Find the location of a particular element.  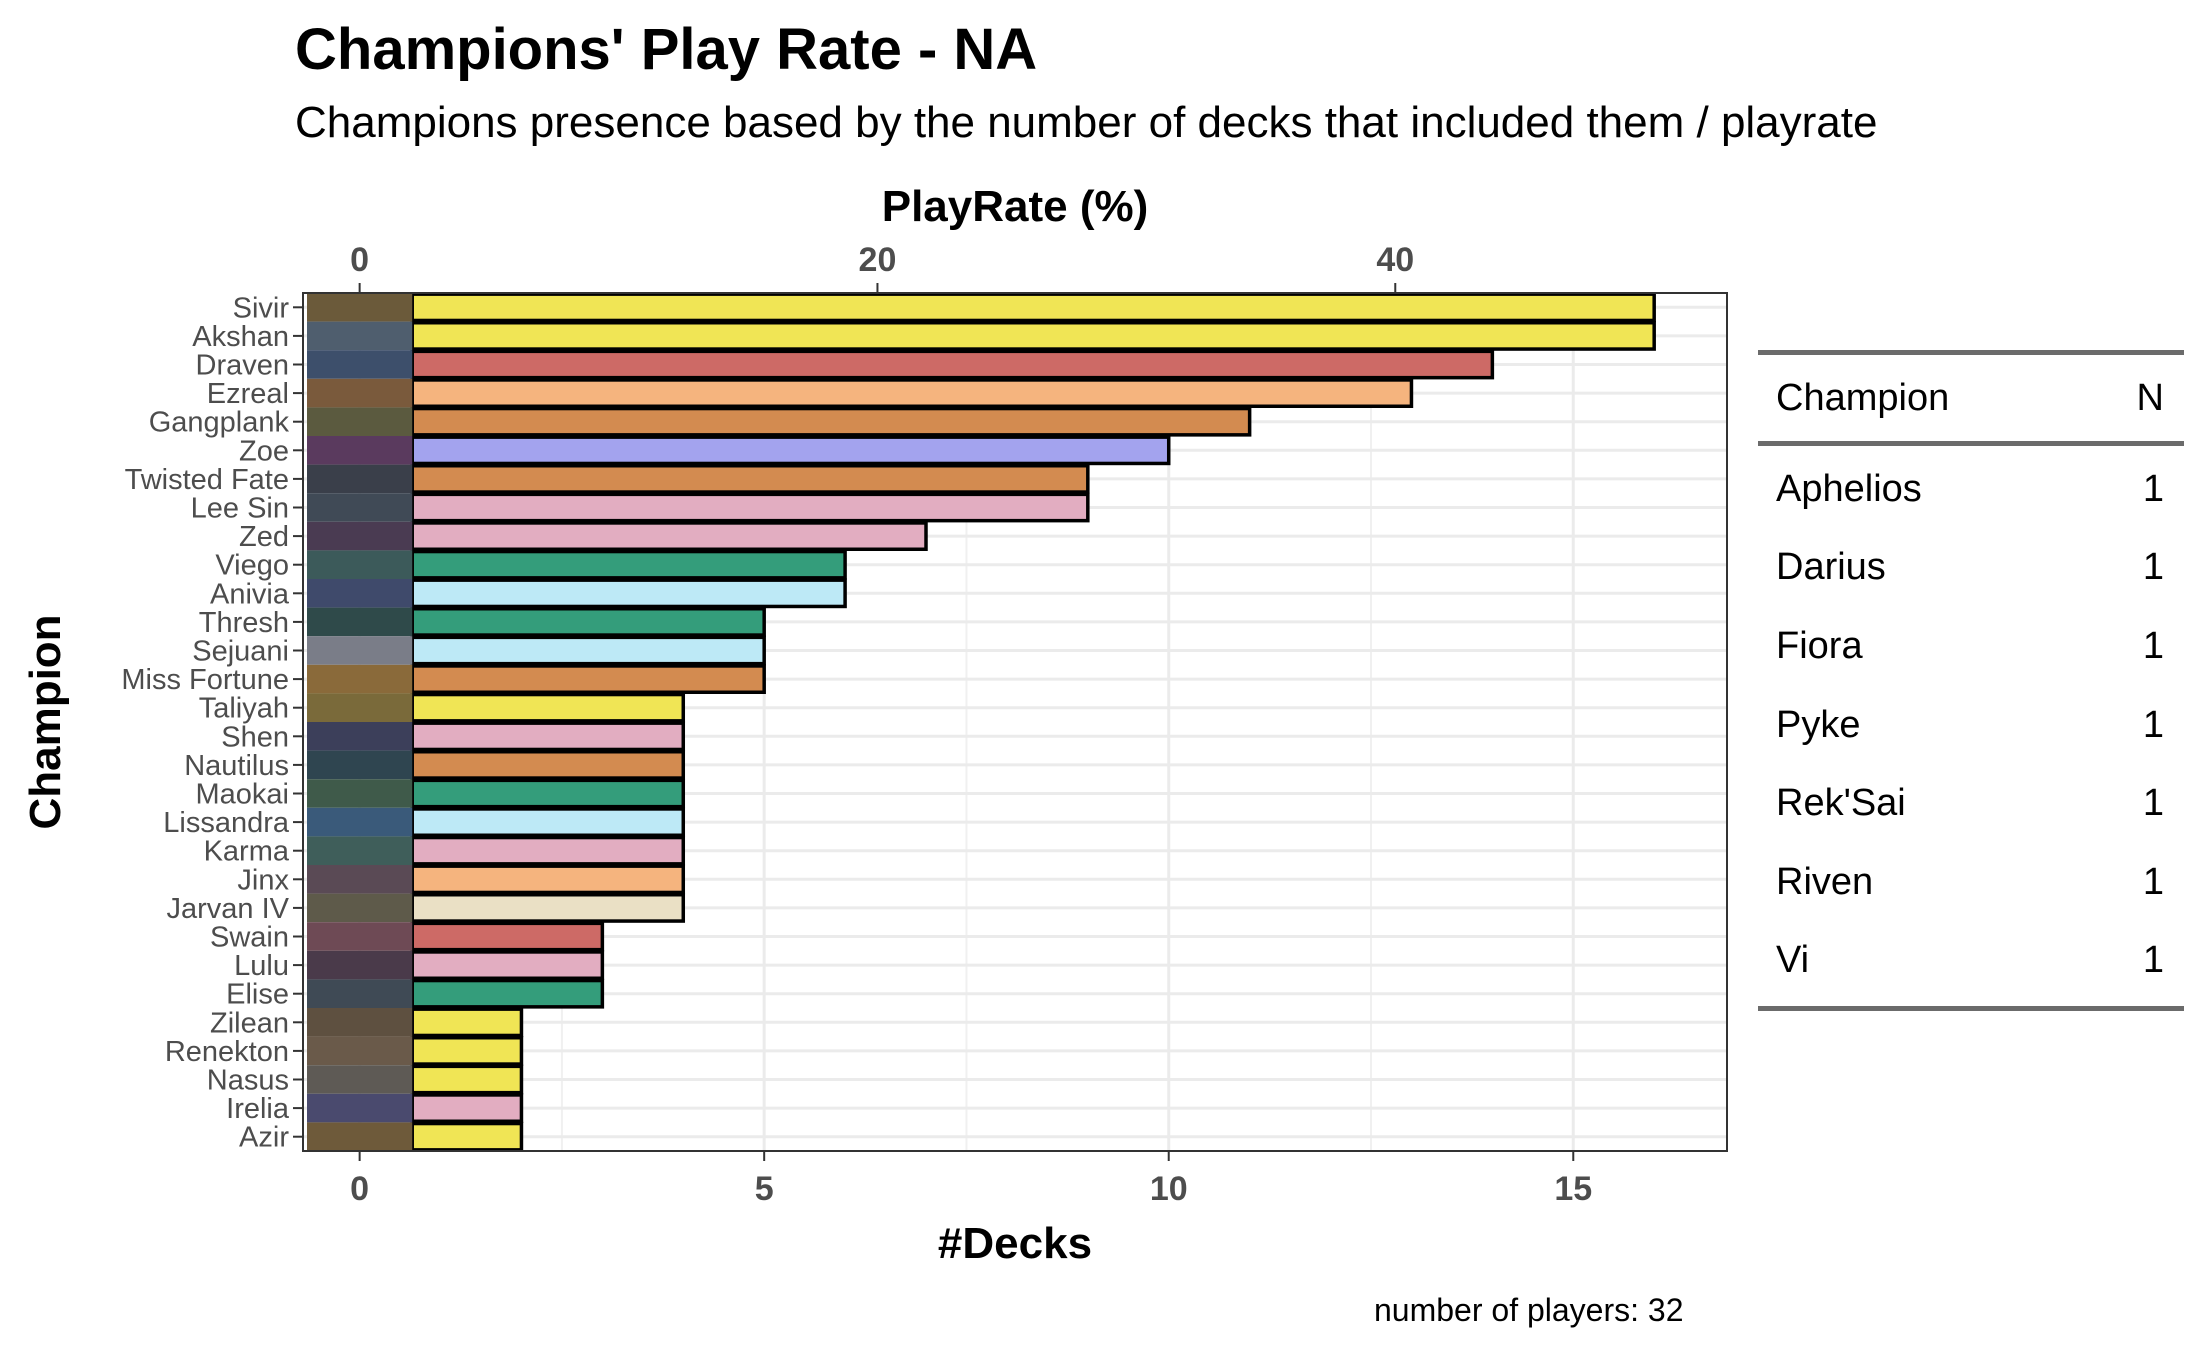

x-tick-label: 0 is located at coordinates (359, 1189).